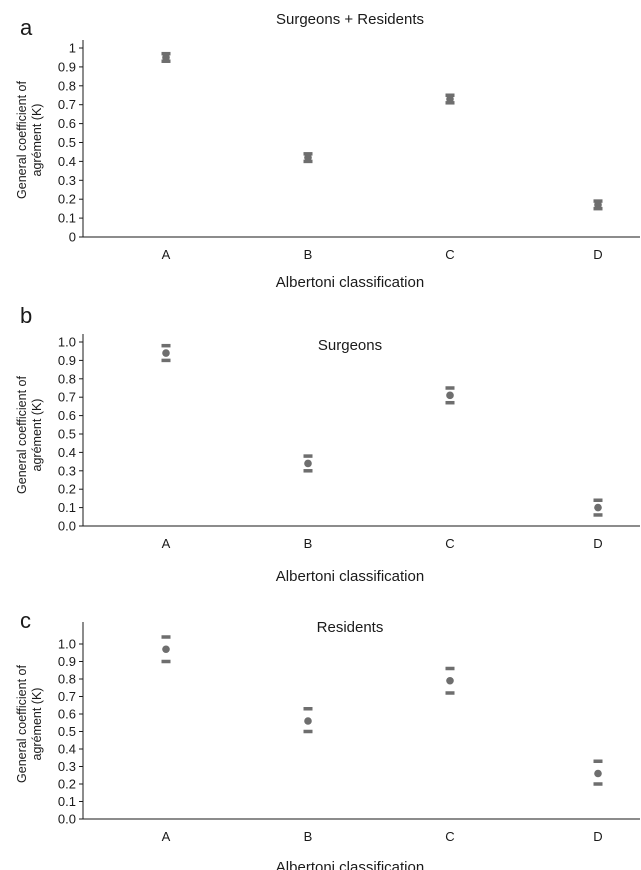 The width and height of the screenshot is (641, 870). I want to click on panel-letter: a, so click(26, 27).